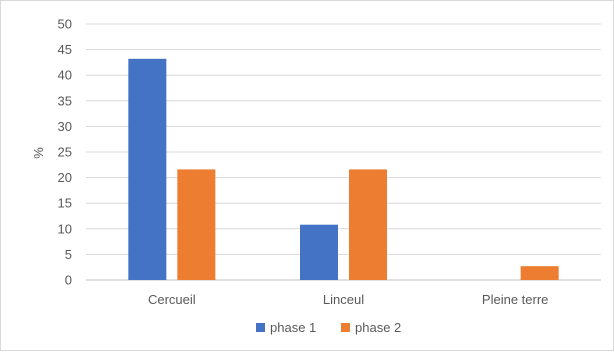  What do you see at coordinates (293, 327) in the screenshot?
I see `legend-label: phase 1` at bounding box center [293, 327].